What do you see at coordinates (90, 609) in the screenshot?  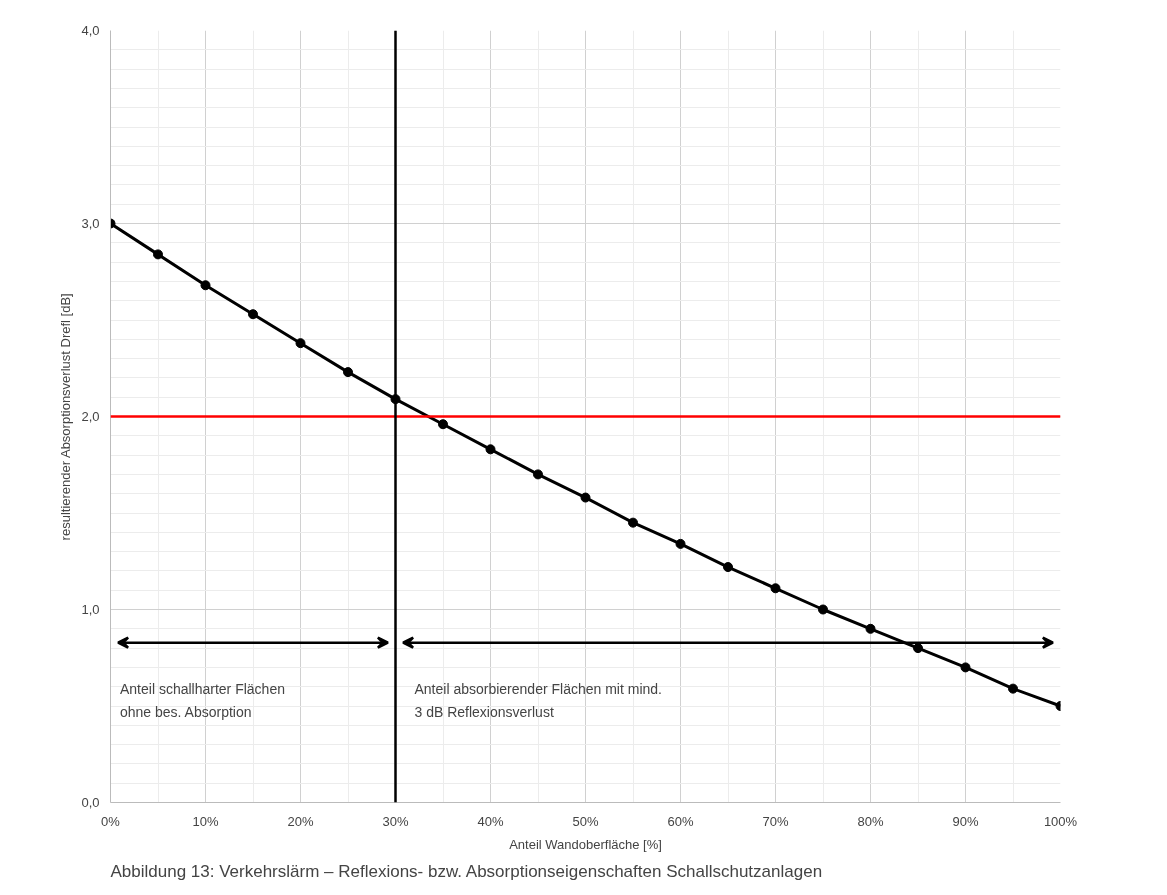 I see `y-tick-label: 1,0` at bounding box center [90, 609].